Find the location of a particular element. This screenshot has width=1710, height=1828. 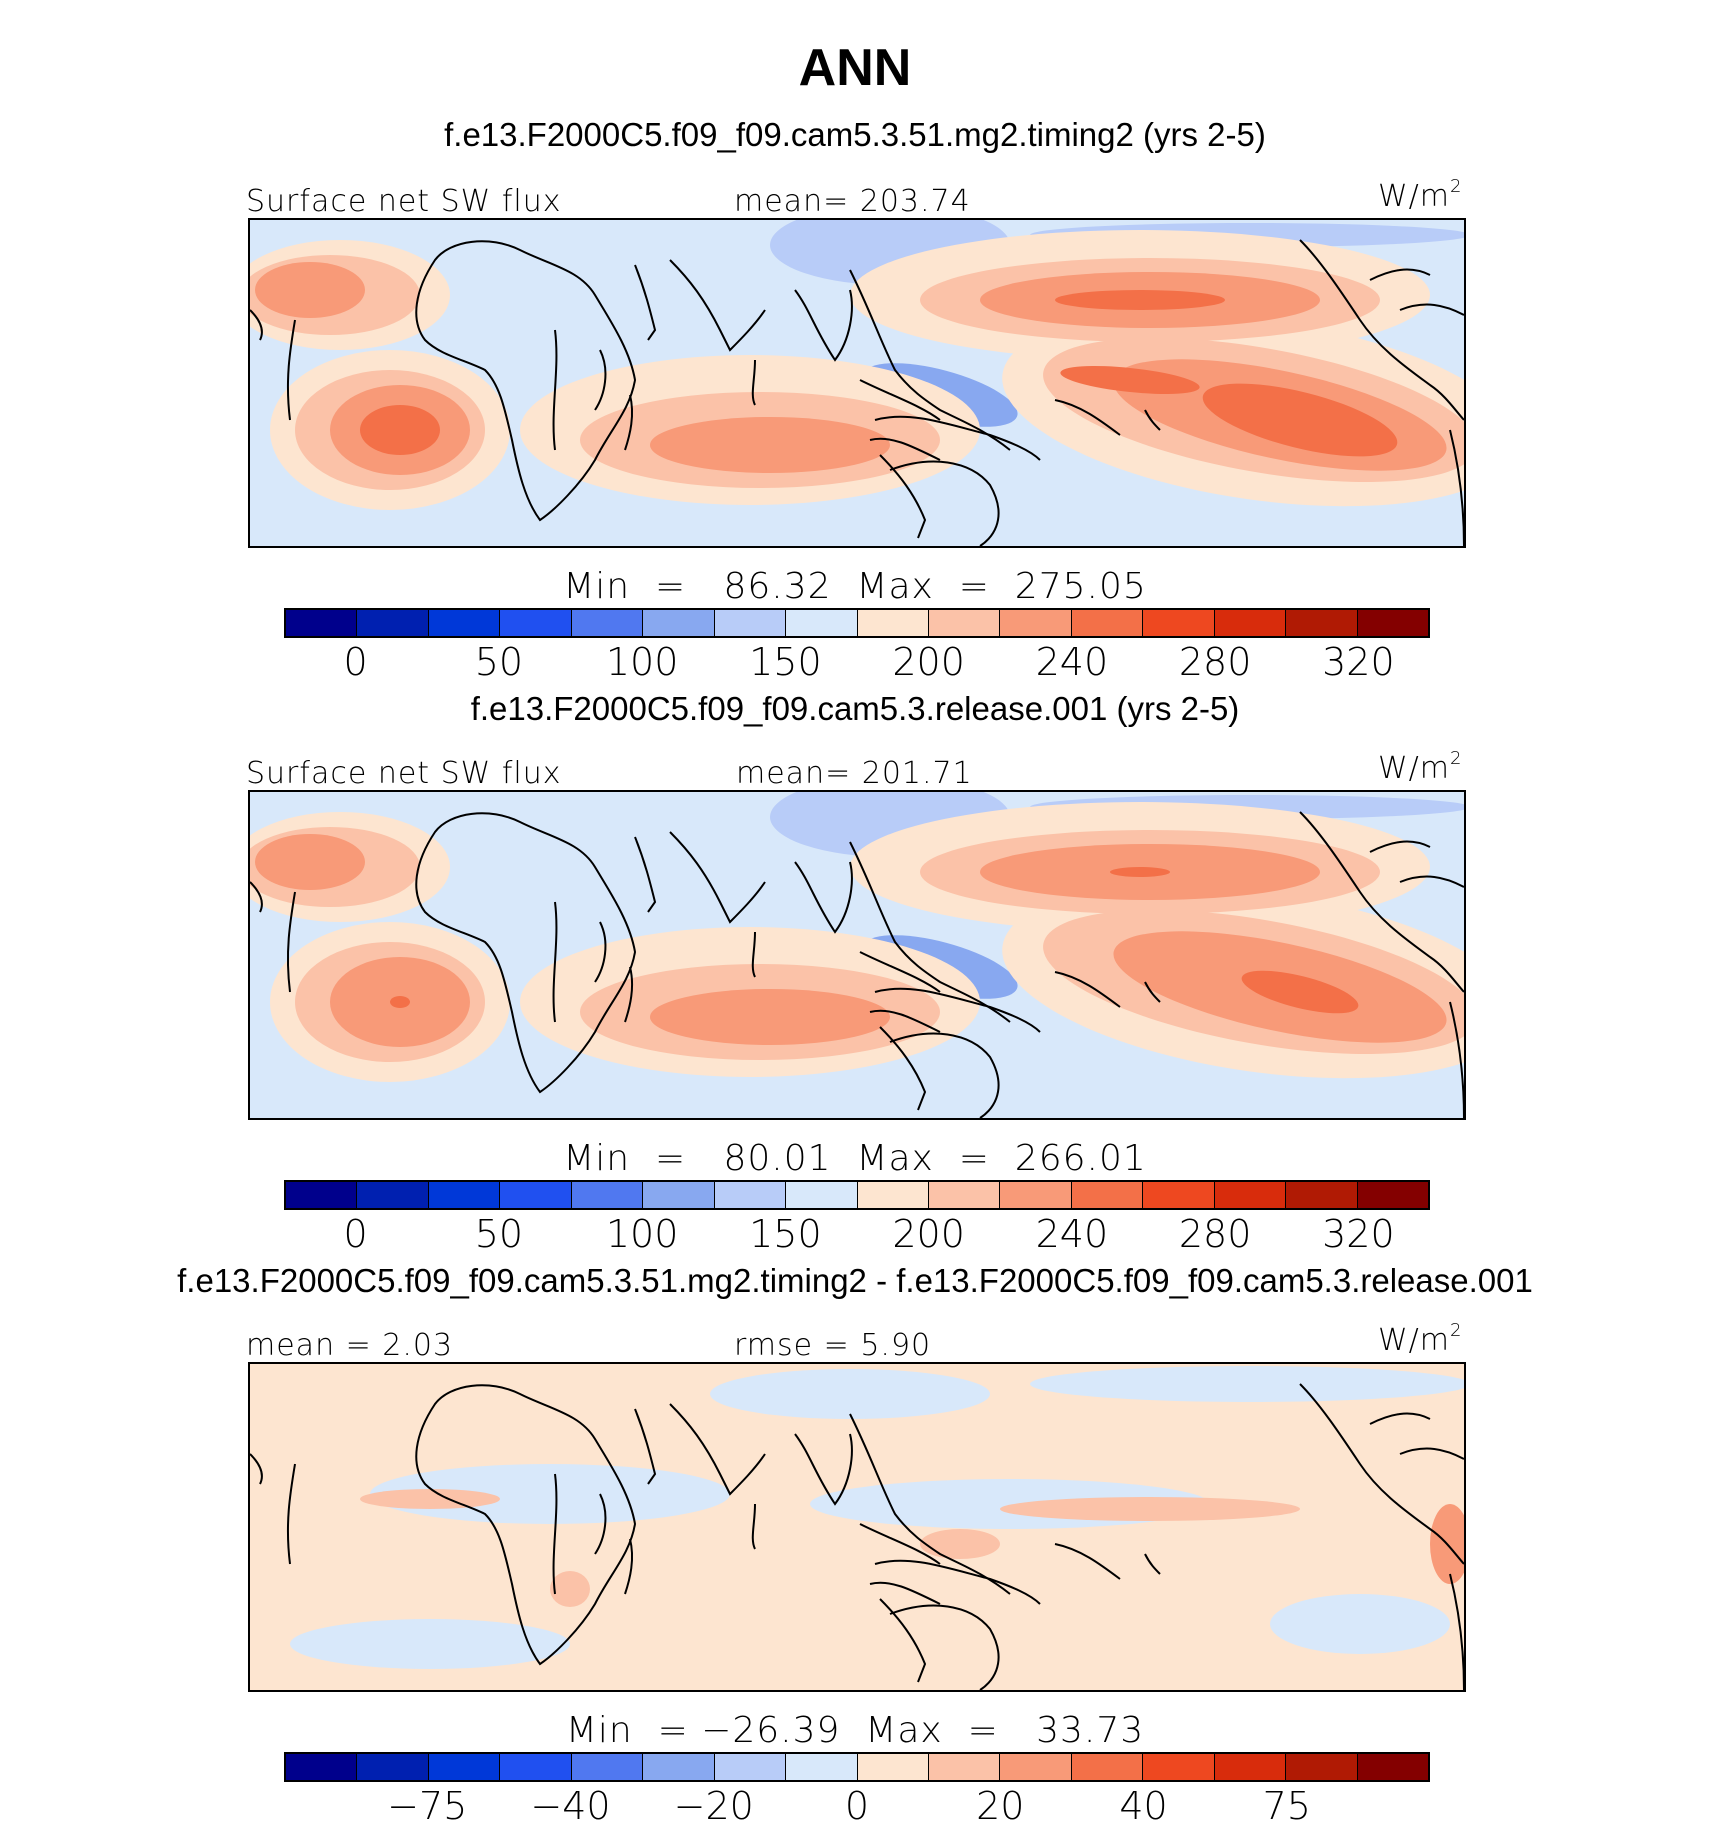

panel1-tick-label: 200 is located at coordinates (928, 662).